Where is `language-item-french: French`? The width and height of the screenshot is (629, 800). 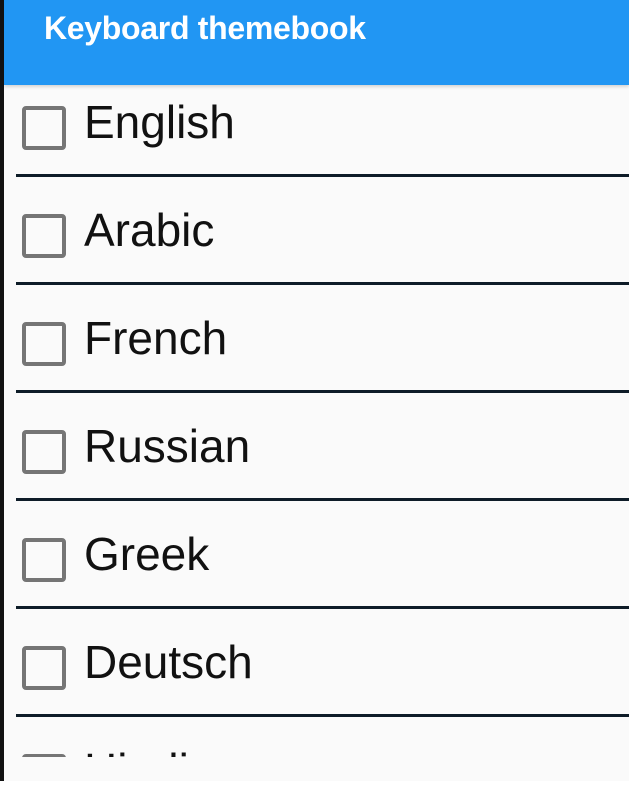 language-item-french: French is located at coordinates (316, 340).